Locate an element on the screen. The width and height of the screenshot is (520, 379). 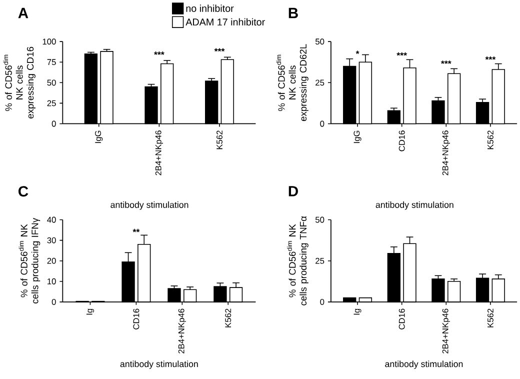
y-tick-label: 100 is located at coordinates (49, 41).